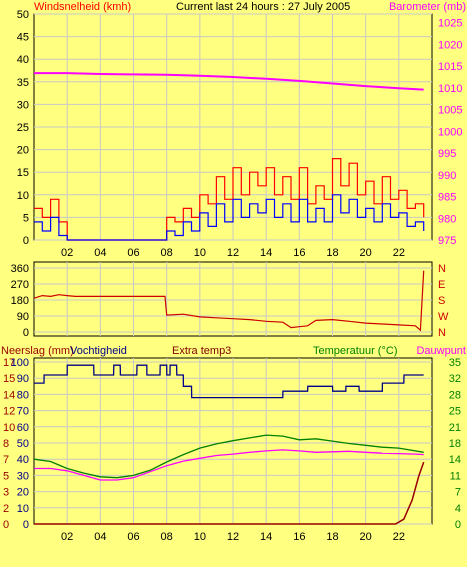  I want to click on barometer-y-tick-label: 1010, so click(450, 89).